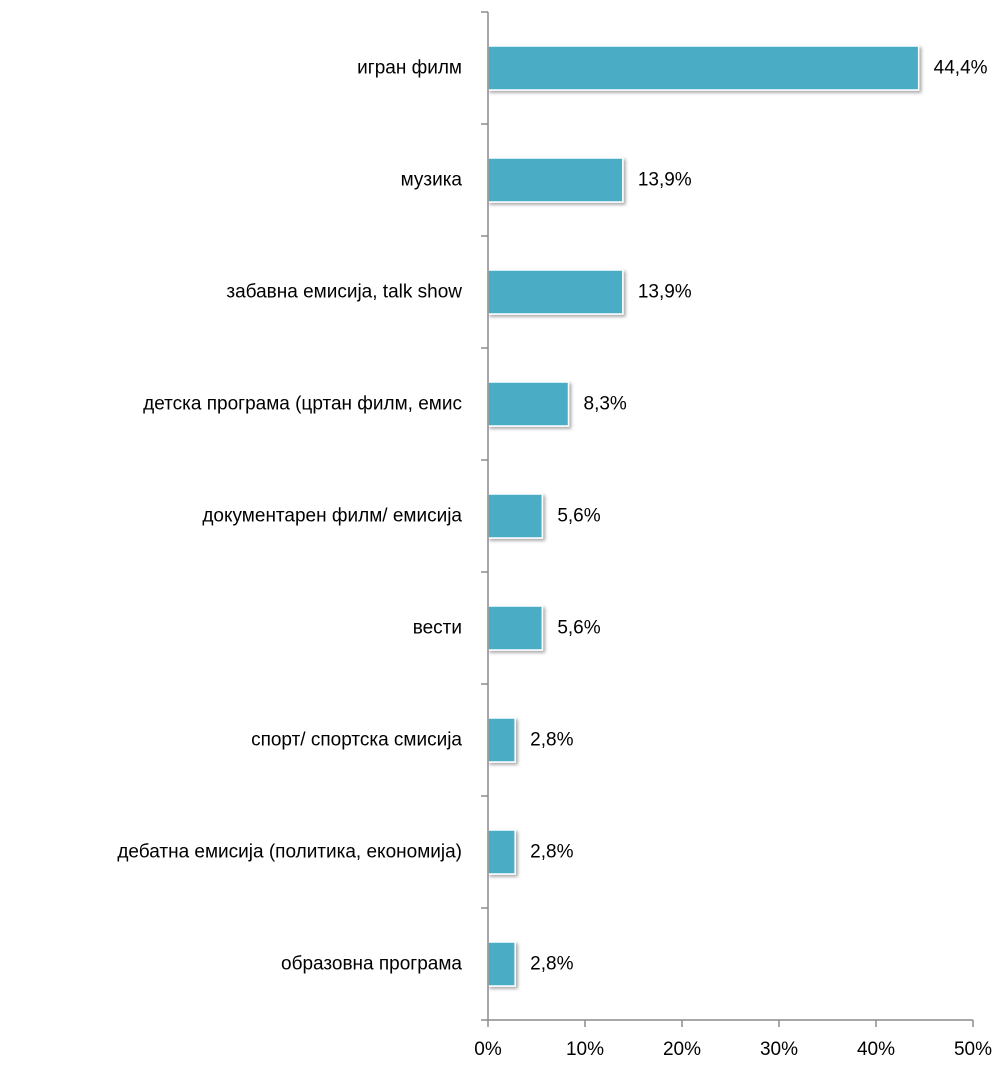 The width and height of the screenshot is (1001, 1066). Describe the element at coordinates (961, 68) in the screenshot. I see `data-label: 44,4%` at that location.